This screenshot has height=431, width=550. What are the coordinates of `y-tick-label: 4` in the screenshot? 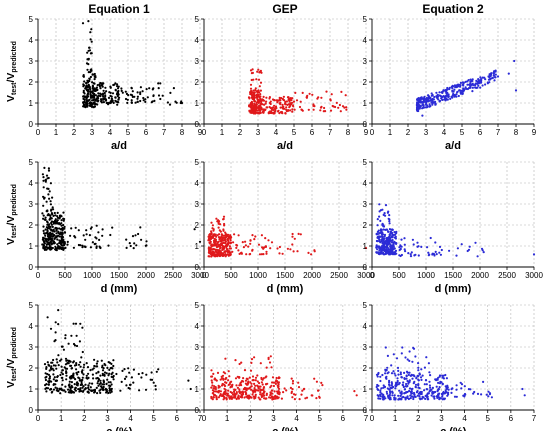 It's located at (197, 40).